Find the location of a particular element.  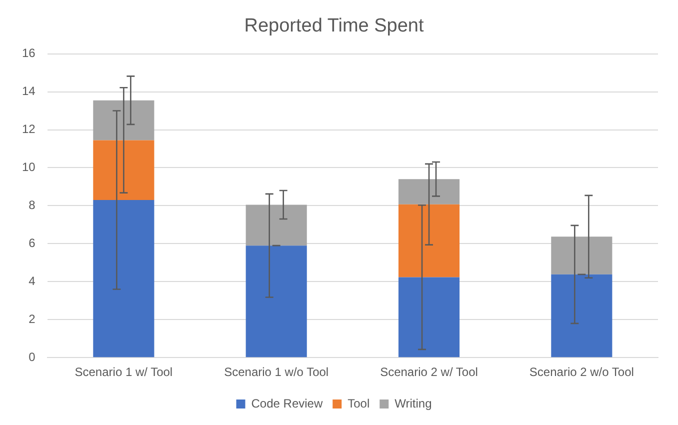

y-tick-label: 2 is located at coordinates (32, 319).